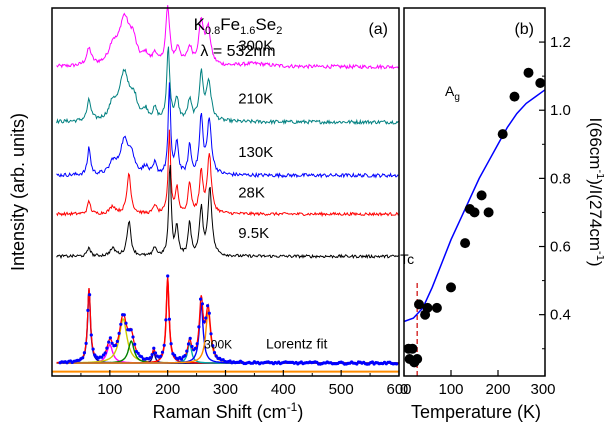  What do you see at coordinates (255, 99) in the screenshot?
I see `series-label-1: 210K` at bounding box center [255, 99].